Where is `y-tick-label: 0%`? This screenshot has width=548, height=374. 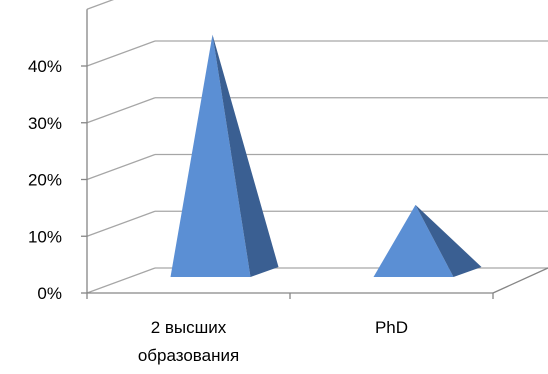
y-tick-label: 0% is located at coordinates (49, 293).